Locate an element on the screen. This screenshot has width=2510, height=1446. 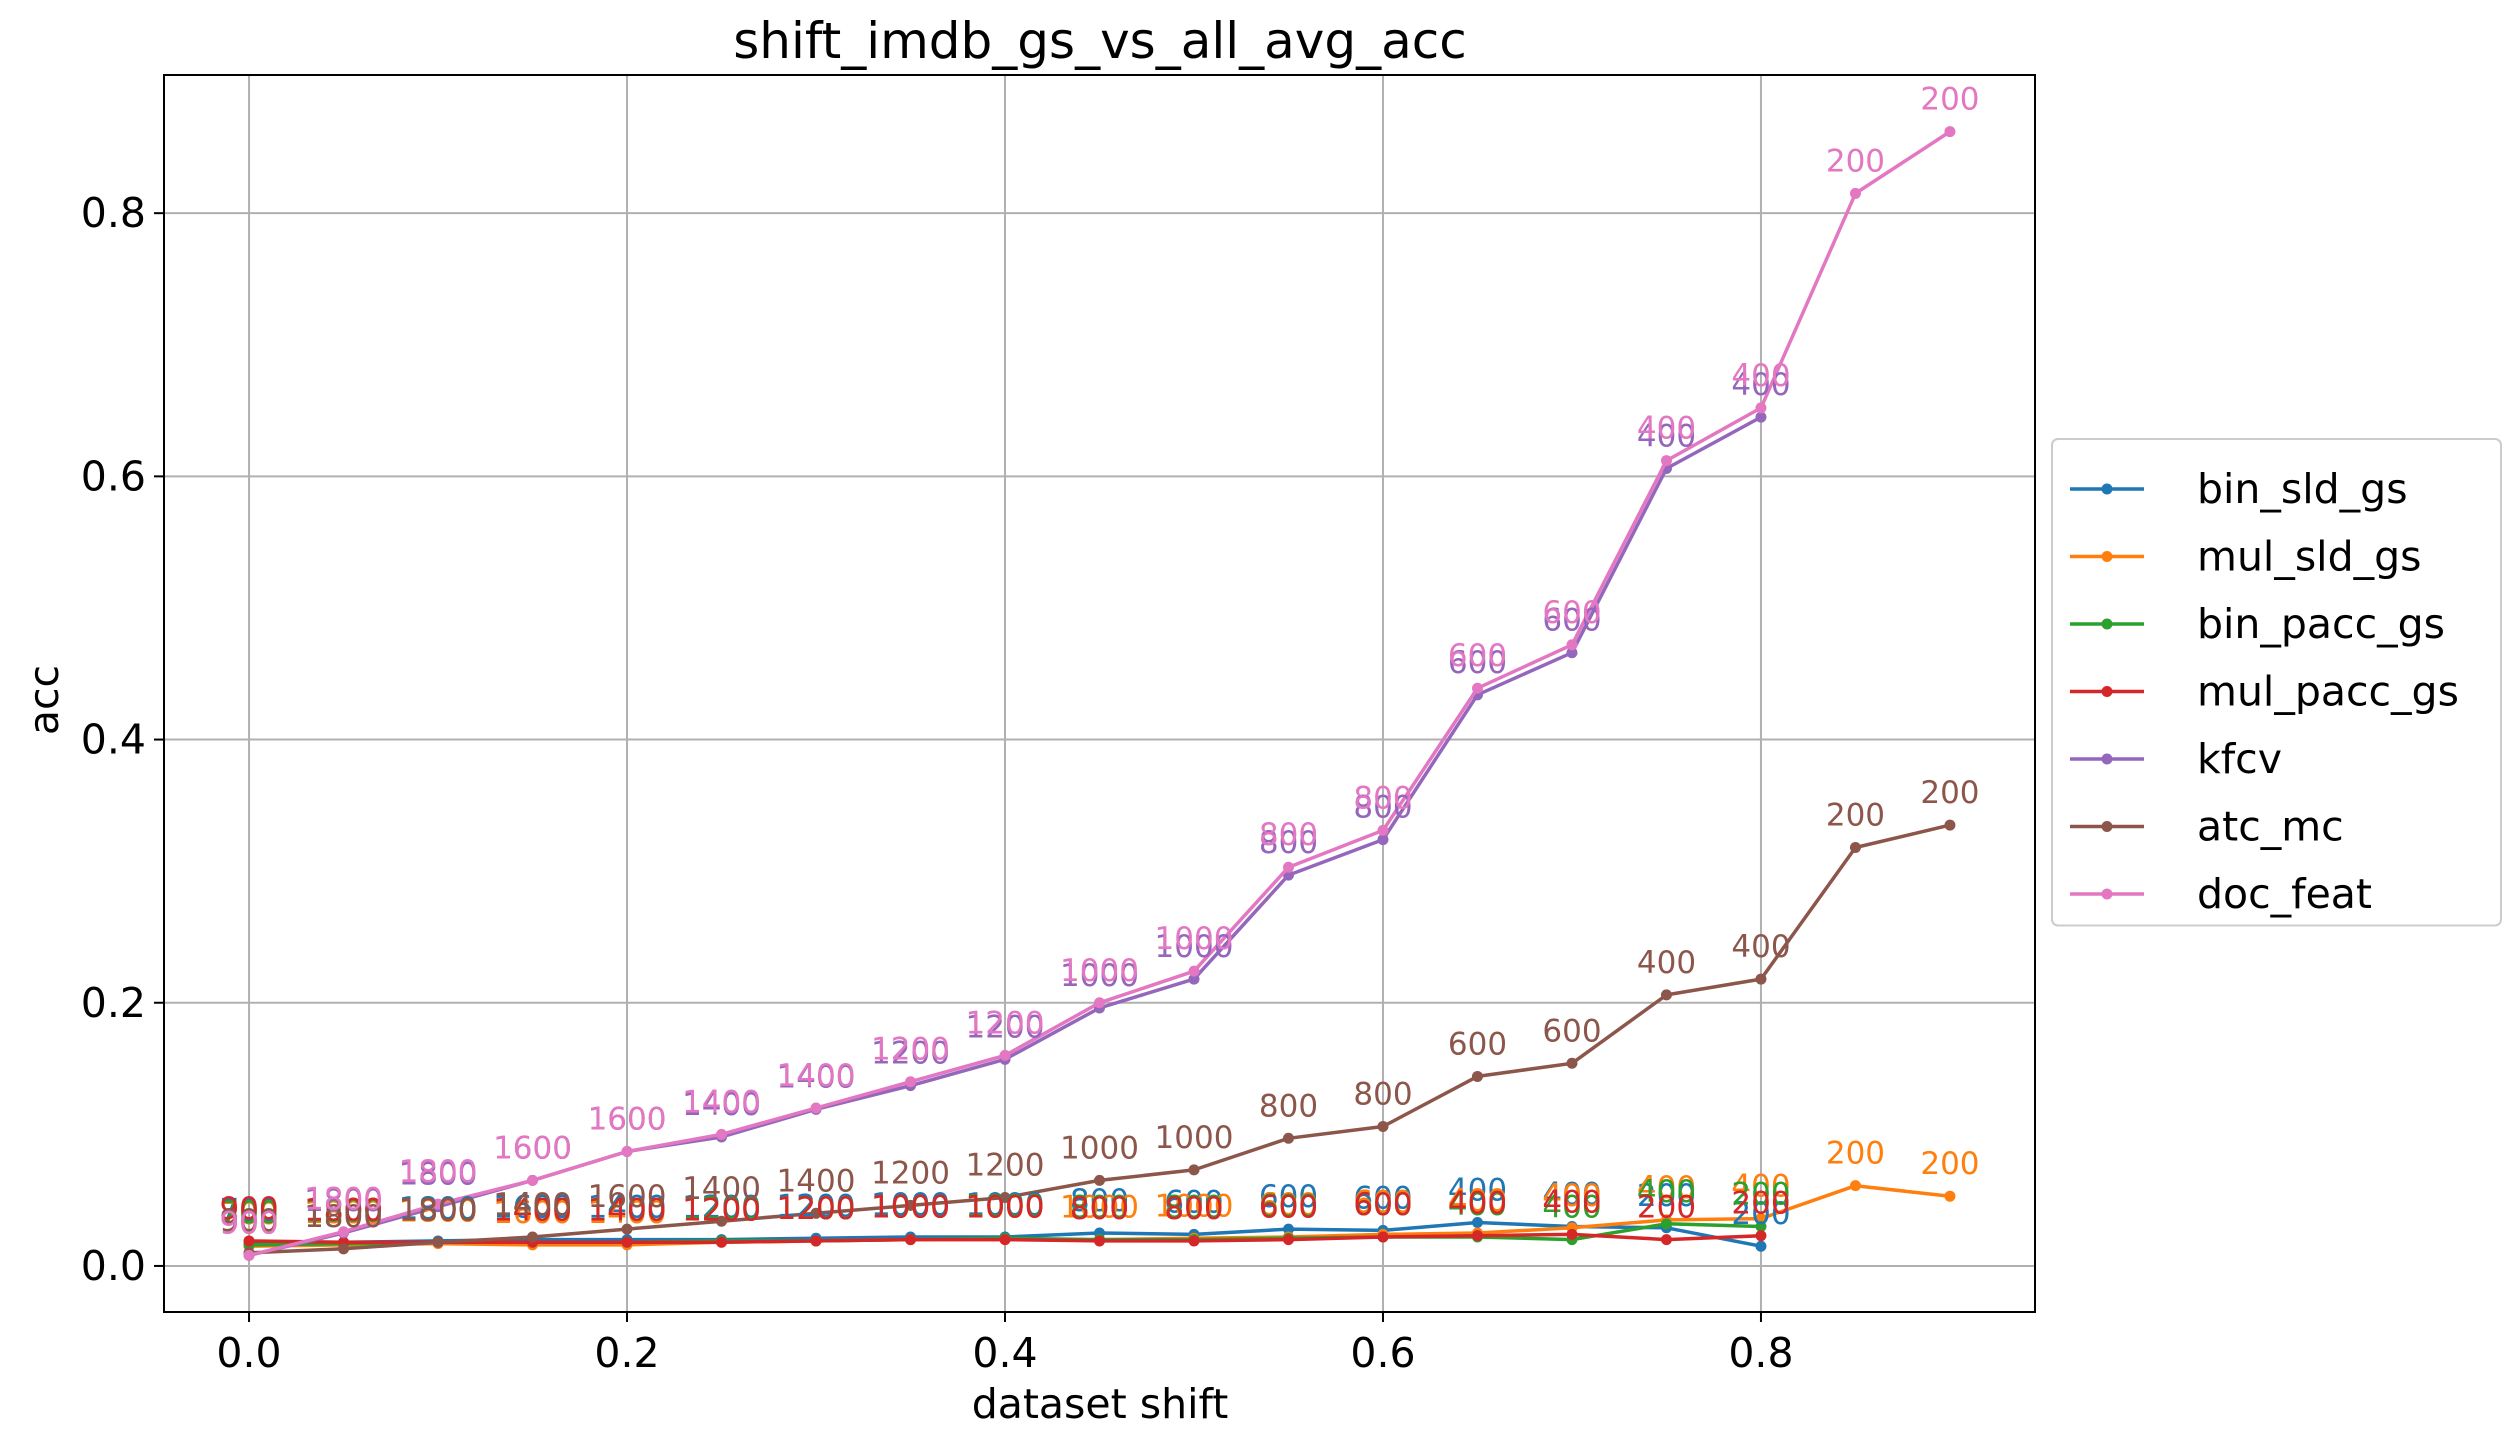
point-label-bin_sld_gs: 200 is located at coordinates (1666, 1196).